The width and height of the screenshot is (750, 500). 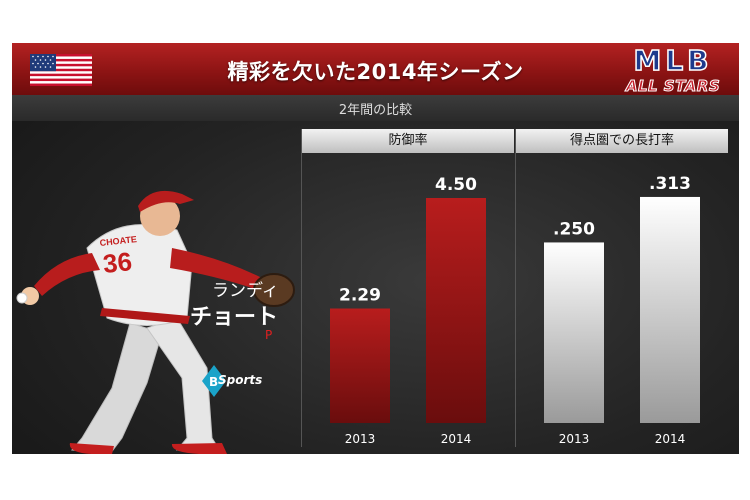 What do you see at coordinates (622, 141) in the screenshot?
I see `slg-panel-header: 得点圏での長打率` at bounding box center [622, 141].